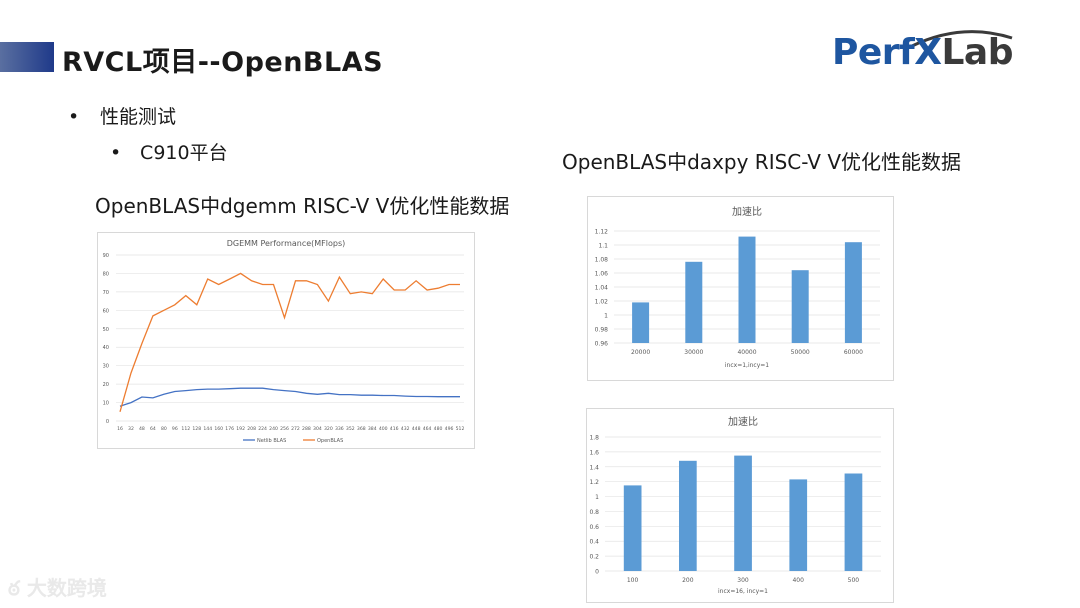 The width and height of the screenshot is (1080, 608). What do you see at coordinates (106, 385) in the screenshot?
I see `y-tick-label: 20` at bounding box center [106, 385].